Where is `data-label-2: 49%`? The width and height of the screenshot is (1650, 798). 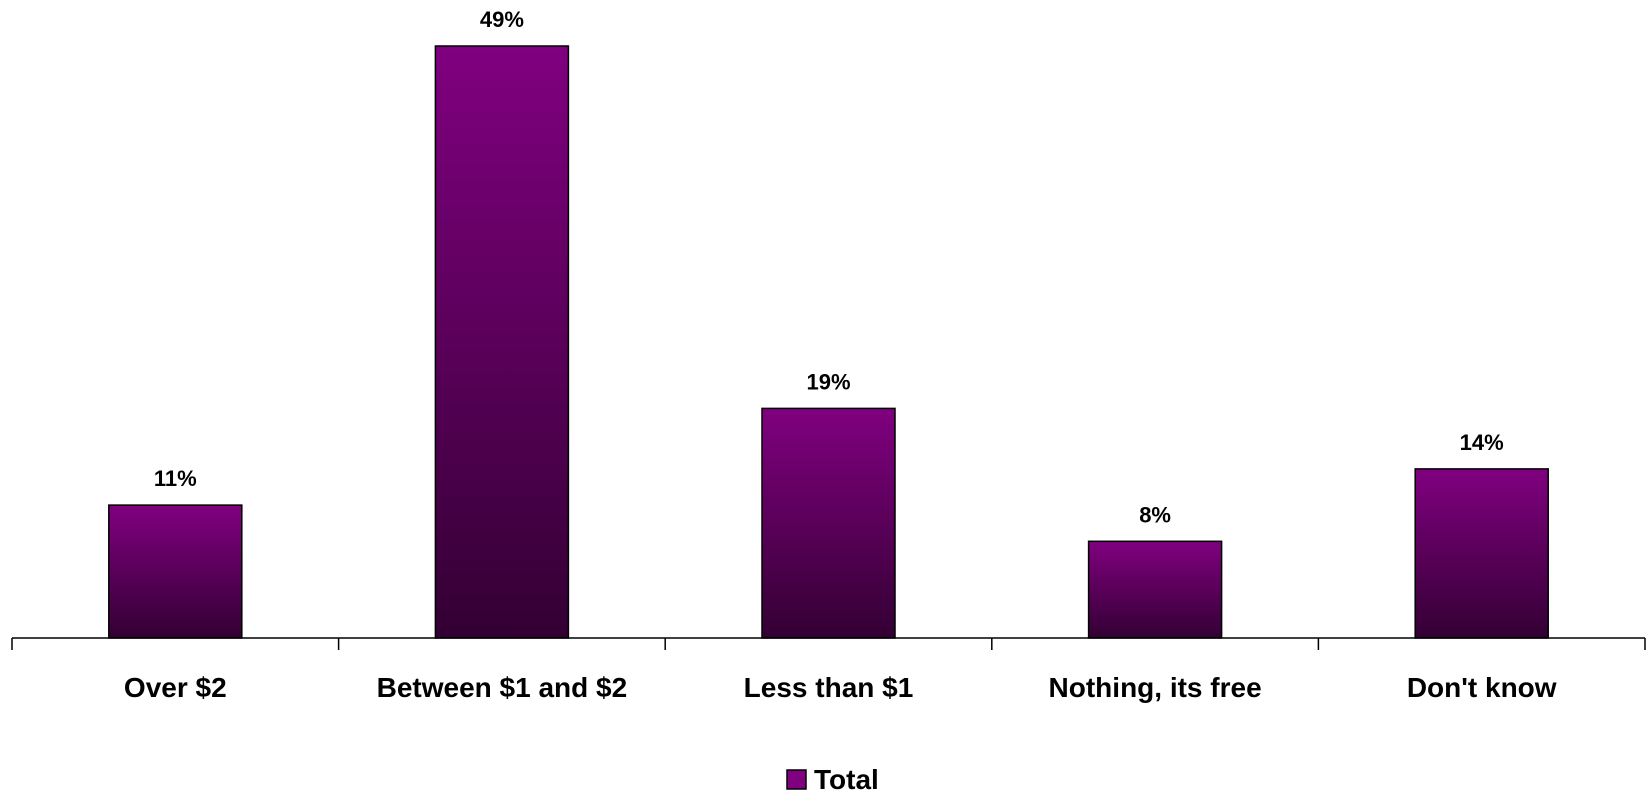
data-label-2: 49% is located at coordinates (502, 19).